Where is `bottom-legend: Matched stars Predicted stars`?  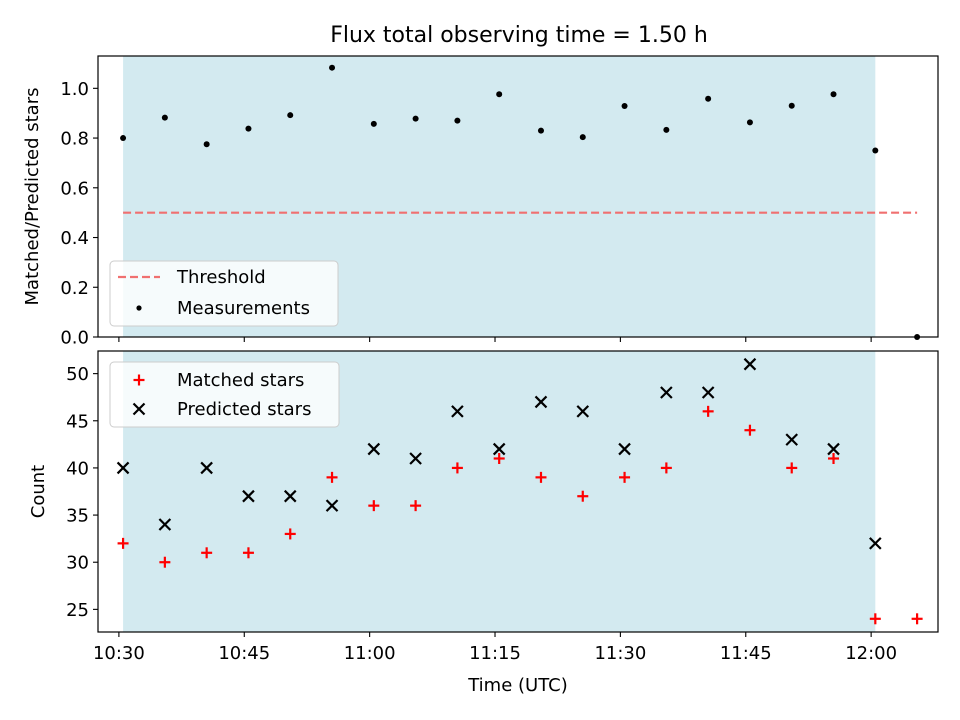 bottom-legend: Matched stars Predicted stars is located at coordinates (224, 394).